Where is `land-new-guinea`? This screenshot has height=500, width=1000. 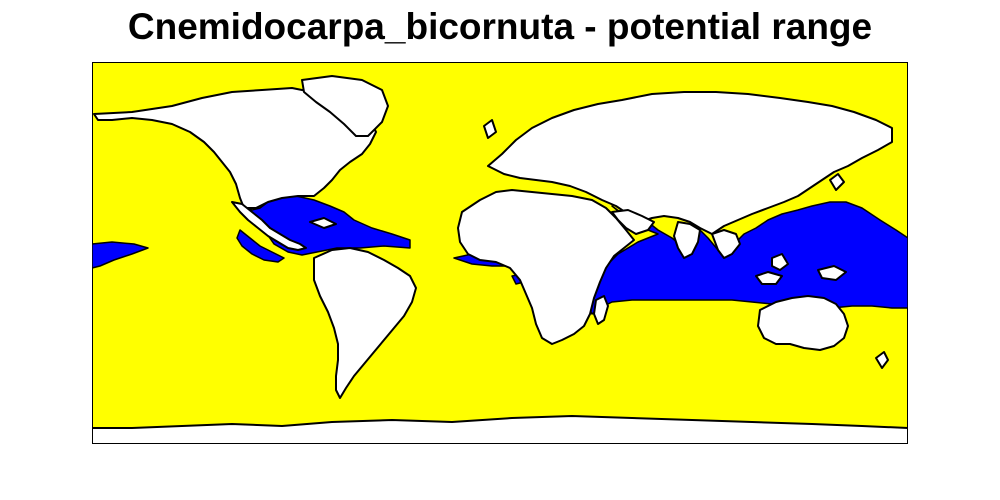 land-new-guinea is located at coordinates (832, 273).